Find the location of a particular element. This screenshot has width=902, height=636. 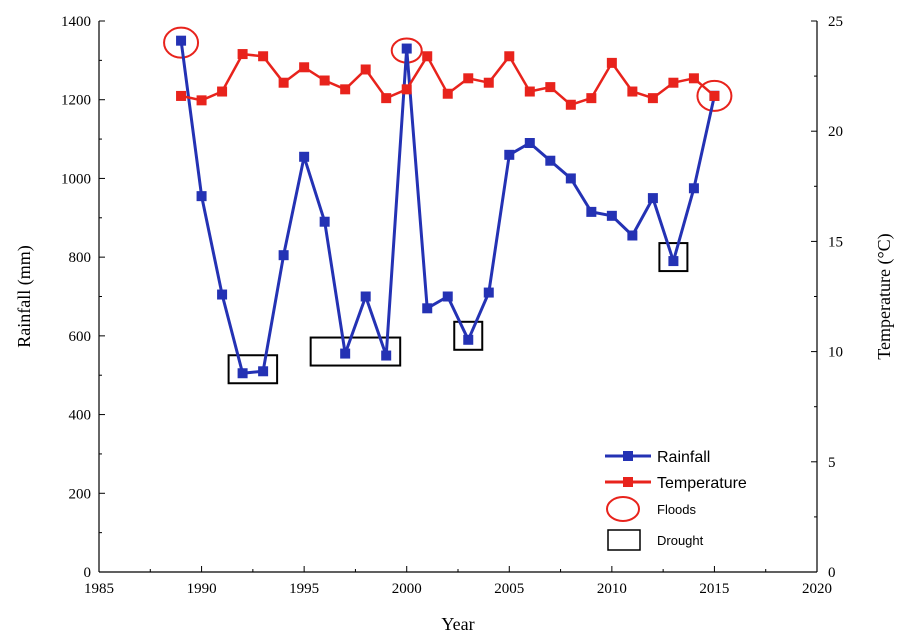

y-axis-title-right: Temperature (°C) is located at coordinates (884, 296).